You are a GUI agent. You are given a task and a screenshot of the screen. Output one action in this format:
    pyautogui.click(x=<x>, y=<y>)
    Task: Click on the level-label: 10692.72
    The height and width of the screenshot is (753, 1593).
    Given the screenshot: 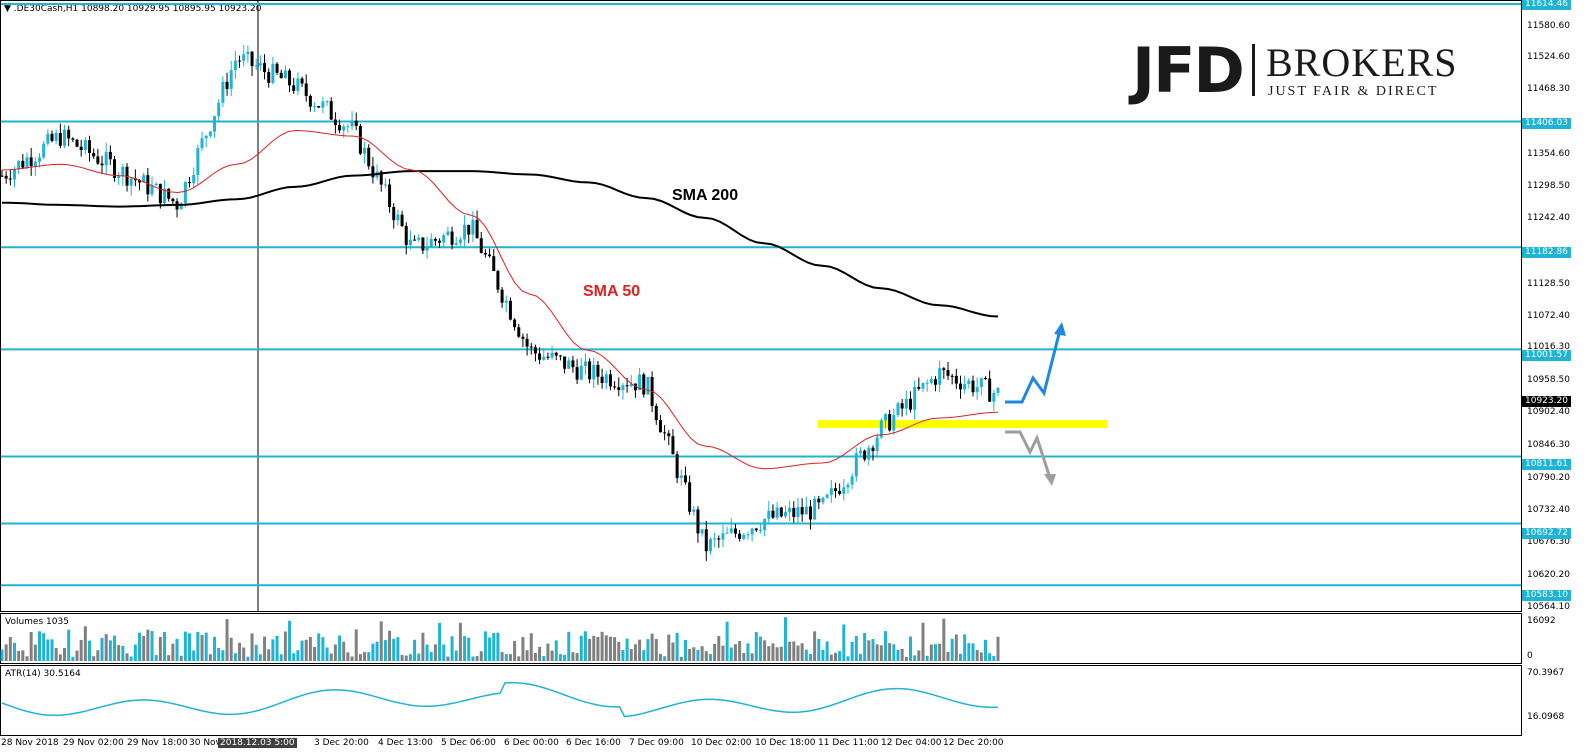 What is the action you would take?
    pyautogui.click(x=1546, y=533)
    